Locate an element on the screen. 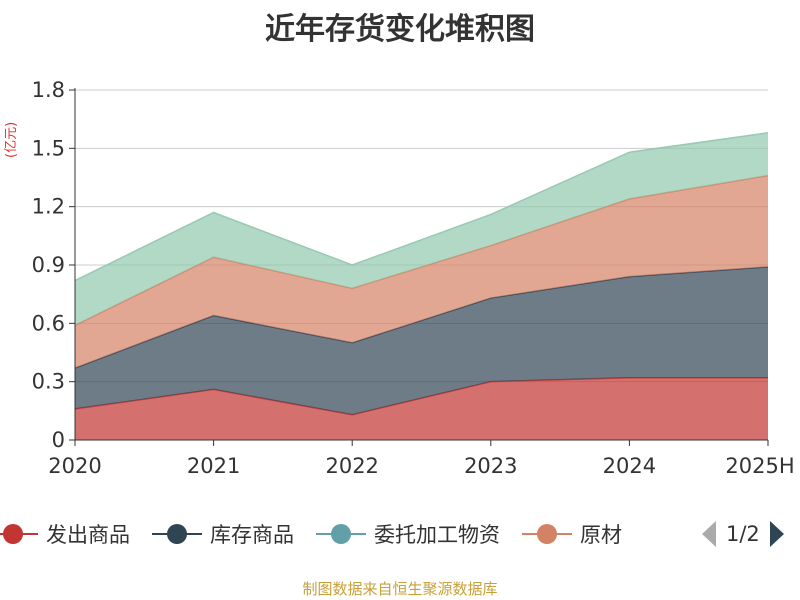  x-tick-label: 2022 is located at coordinates (351, 466).